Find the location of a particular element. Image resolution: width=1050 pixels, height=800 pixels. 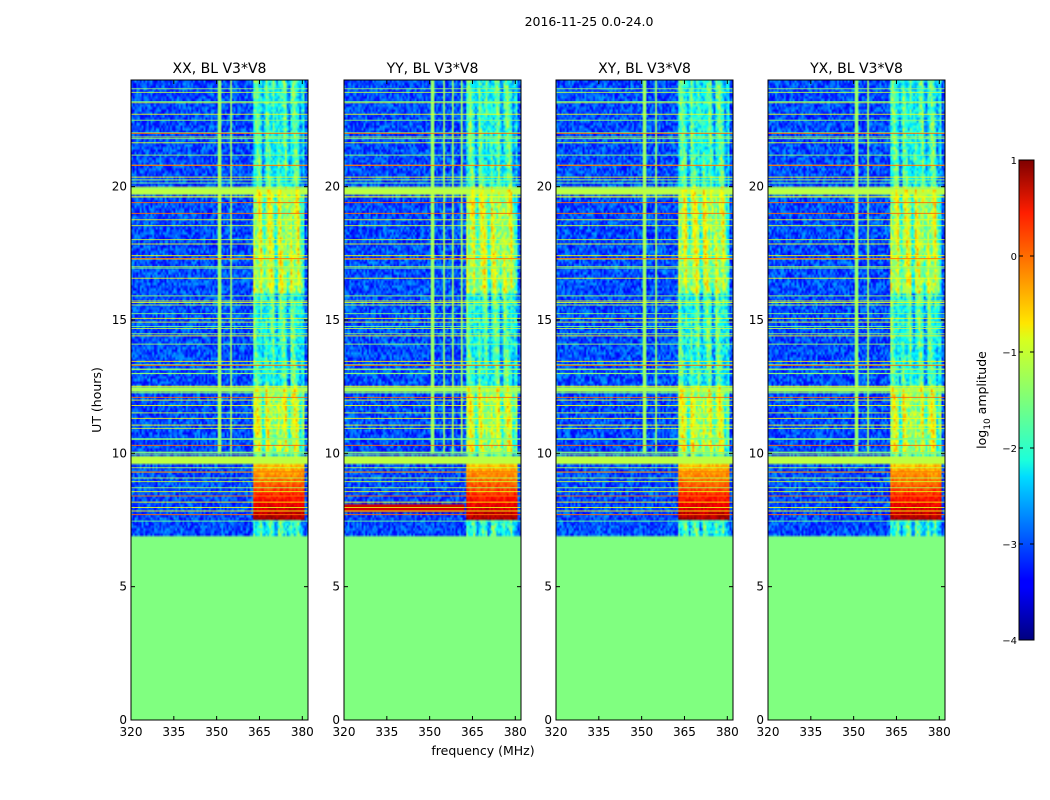

colorbar-tick-label: 1 is located at coordinates (1014, 161).